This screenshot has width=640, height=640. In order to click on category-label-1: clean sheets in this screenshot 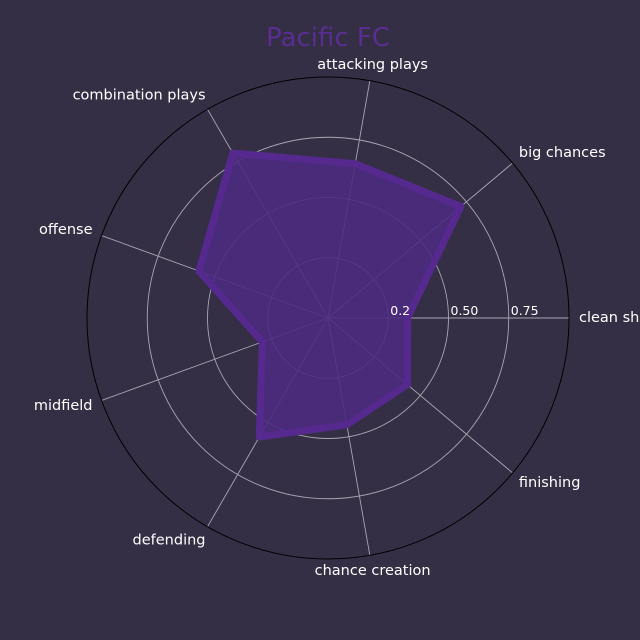, I will do `click(609, 318)`.